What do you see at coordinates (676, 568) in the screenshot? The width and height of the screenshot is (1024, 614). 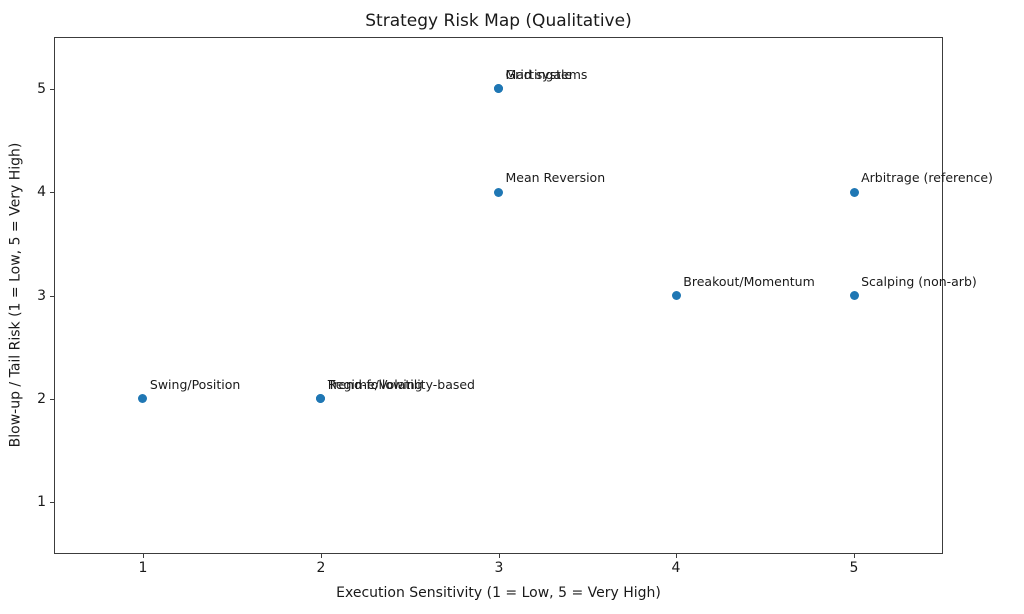 I see `x-tick-label: 4` at bounding box center [676, 568].